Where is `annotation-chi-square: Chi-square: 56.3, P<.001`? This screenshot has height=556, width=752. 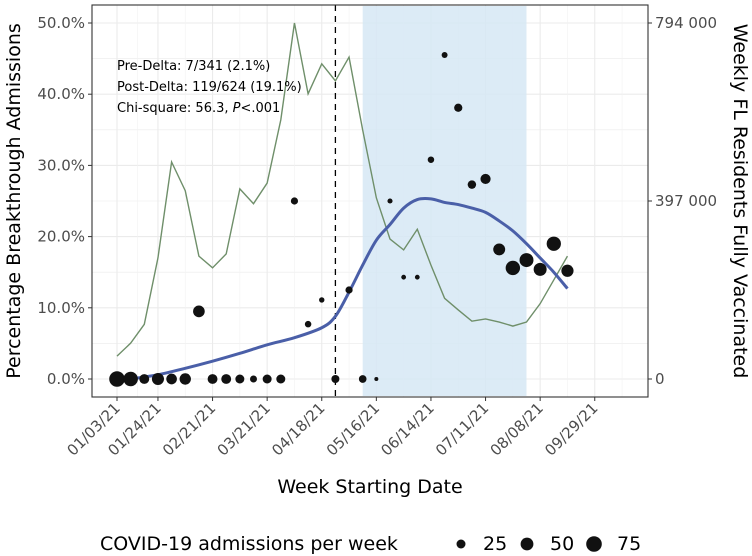
annotation-chi-square: Chi-square: 56.3, P<.001 is located at coordinates (198, 108).